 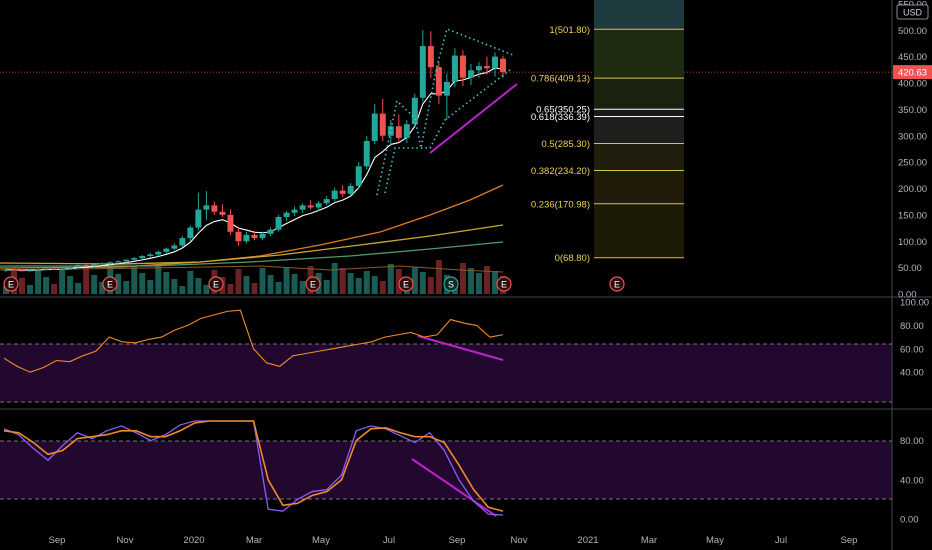 I want to click on rsi-pane, so click(x=253, y=341).